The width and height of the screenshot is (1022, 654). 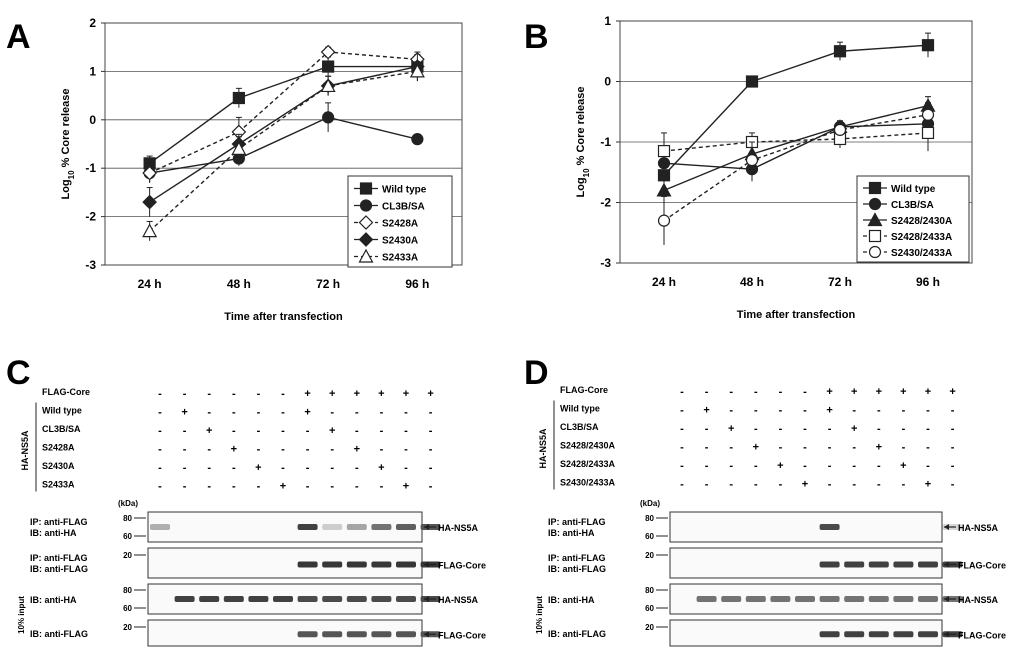 I want to click on x-tick-label: 72 h, so click(x=328, y=284).